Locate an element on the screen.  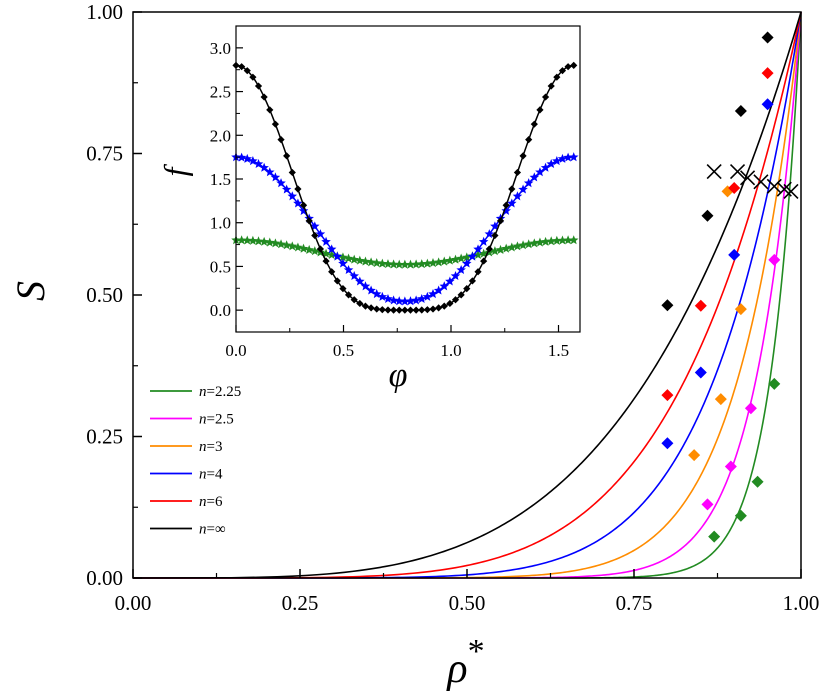
inset-x-tick-label-3: 1.5 is located at coordinates (558, 350).